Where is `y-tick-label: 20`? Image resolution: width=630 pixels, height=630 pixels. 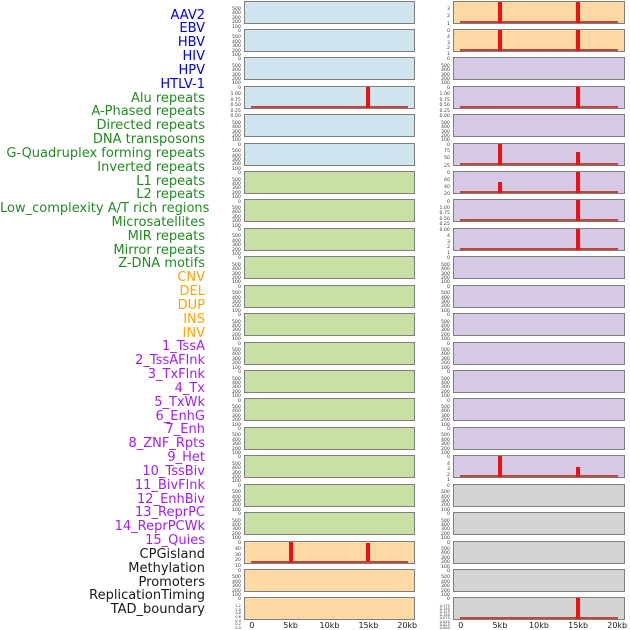
y-tick-label: 20 is located at coordinates (431, 188).